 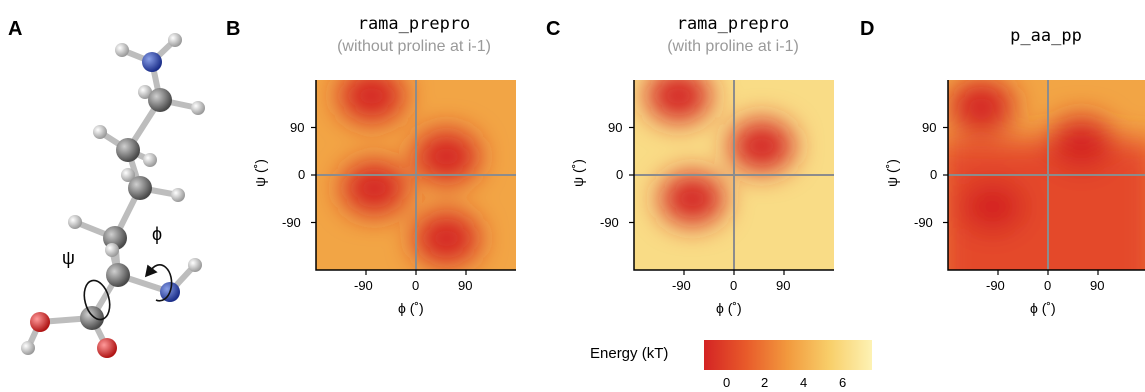 I want to click on colorbar-tick-4: 4, so click(x=804, y=382).